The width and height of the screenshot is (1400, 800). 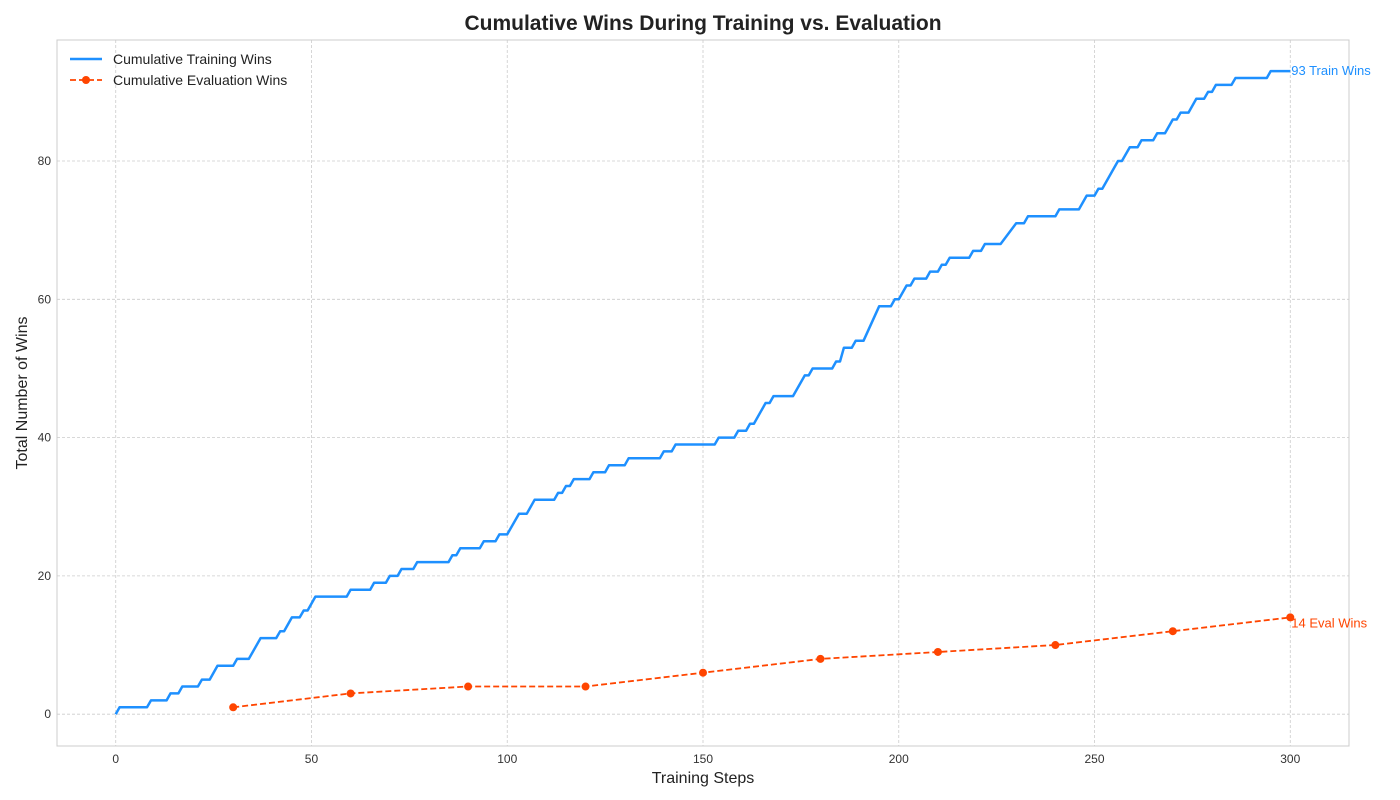 I want to click on end-annotations: 93 Train Wins 14 Eval Wins, so click(x=1331, y=346).